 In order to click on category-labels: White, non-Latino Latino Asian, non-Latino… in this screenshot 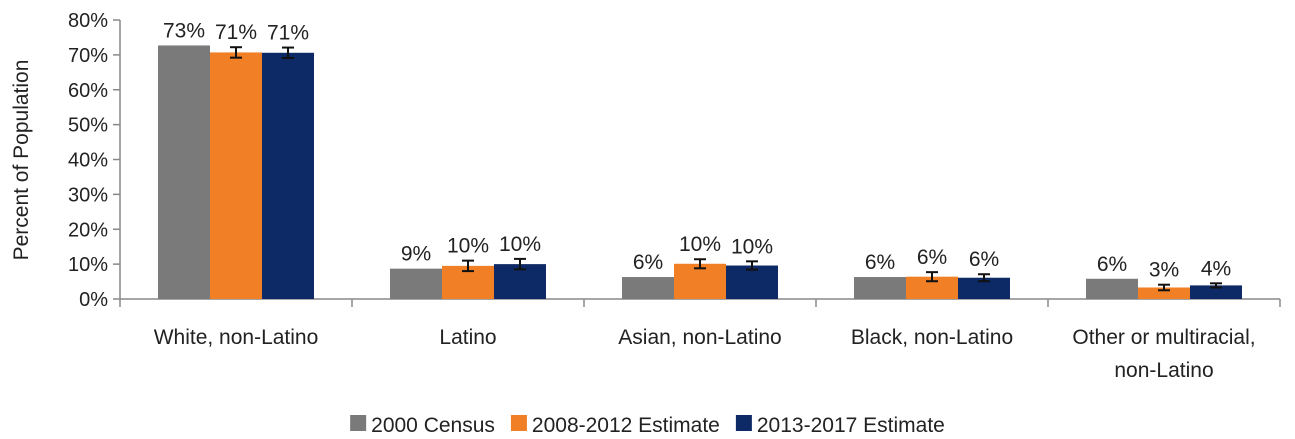, I will do `click(705, 354)`.